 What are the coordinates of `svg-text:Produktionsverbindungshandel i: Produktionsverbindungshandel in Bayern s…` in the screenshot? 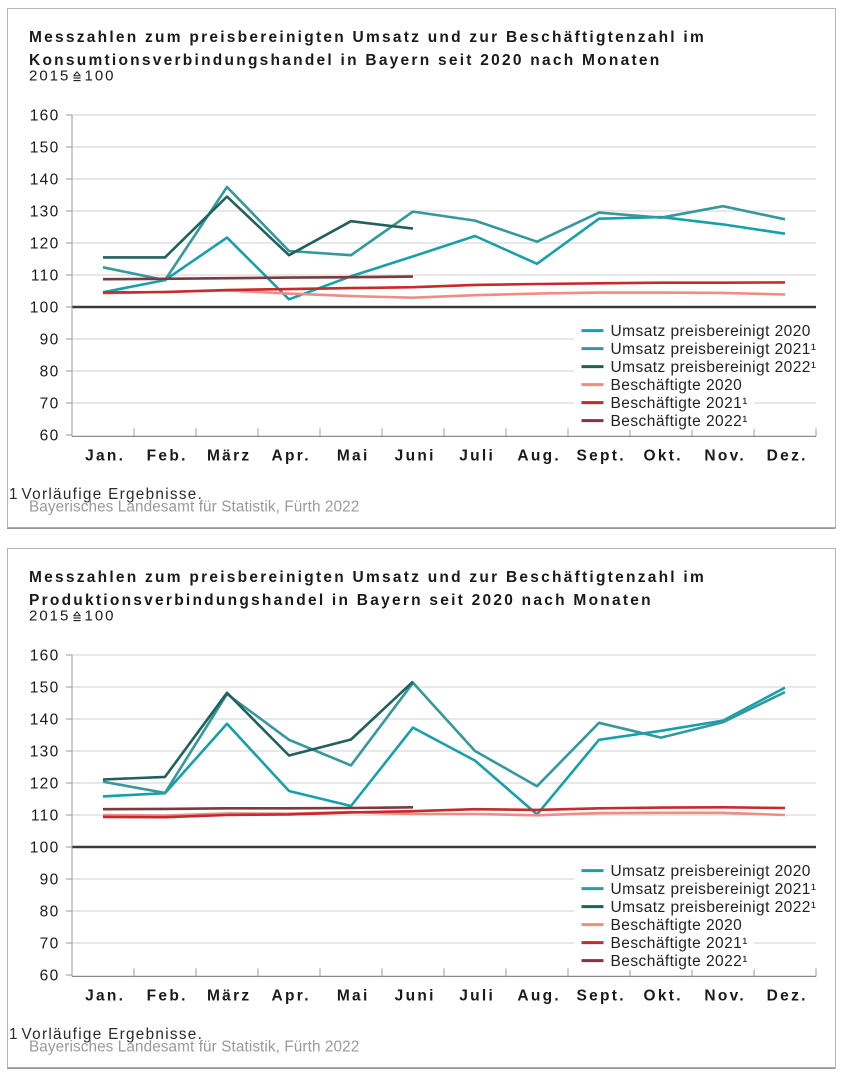 It's located at (341, 600).